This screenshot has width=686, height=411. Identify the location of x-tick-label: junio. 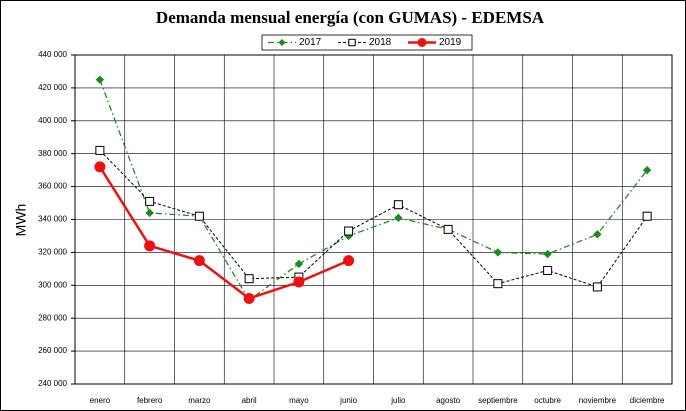
(348, 400).